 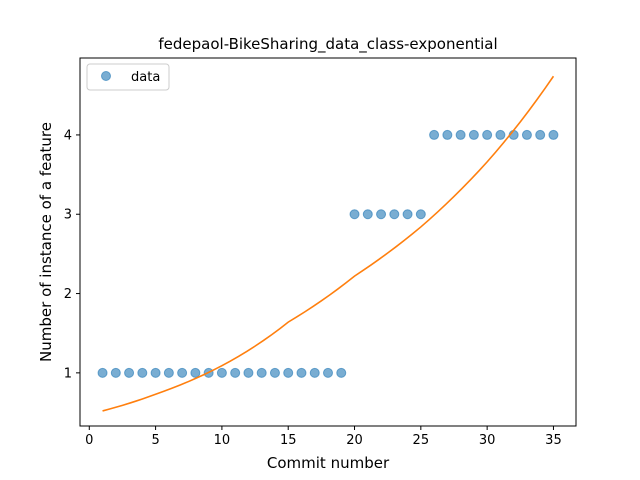 What do you see at coordinates (553, 440) in the screenshot?
I see `x-tick-label: 35` at bounding box center [553, 440].